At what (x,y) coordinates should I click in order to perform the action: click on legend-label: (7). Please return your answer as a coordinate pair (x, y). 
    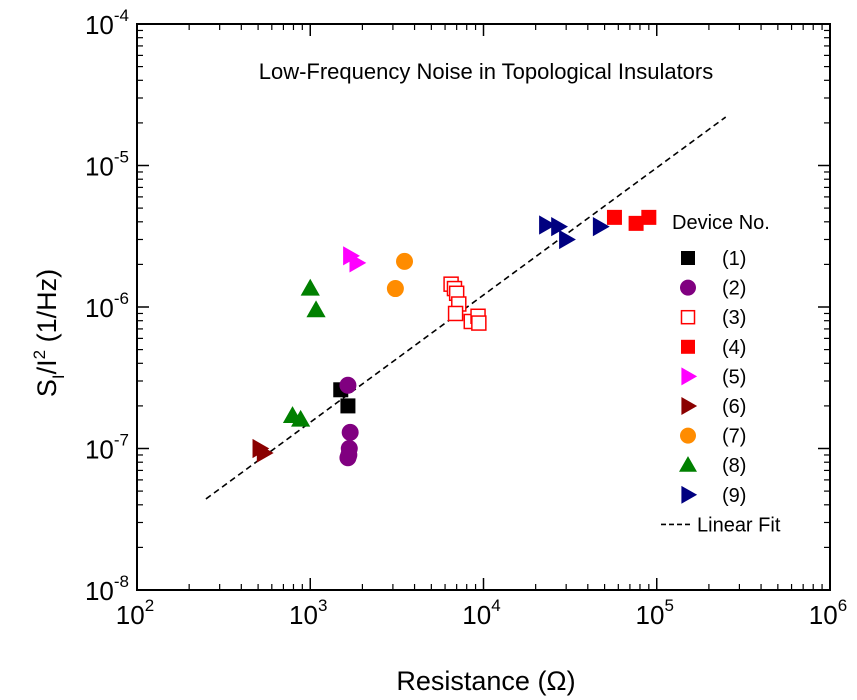
    Looking at the image, I should click on (734, 437).